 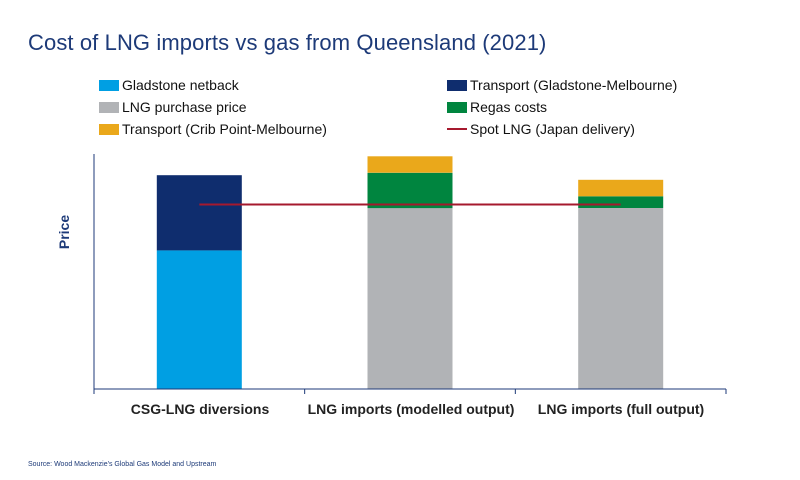 What do you see at coordinates (180, 85) in the screenshot?
I see `legend-label: Gladstone netback` at bounding box center [180, 85].